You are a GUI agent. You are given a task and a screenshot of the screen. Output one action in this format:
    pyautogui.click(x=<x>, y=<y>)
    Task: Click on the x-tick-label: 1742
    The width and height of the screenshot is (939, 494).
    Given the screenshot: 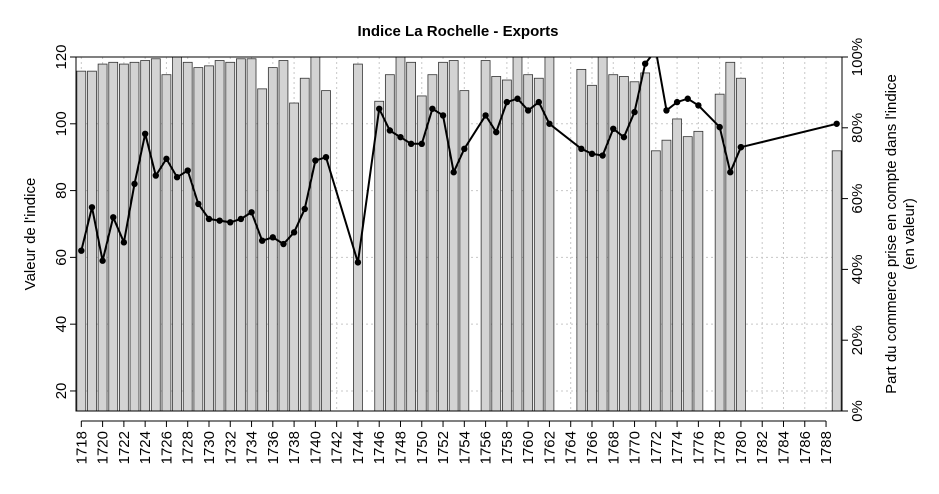 What is the action you would take?
    pyautogui.click(x=337, y=447)
    